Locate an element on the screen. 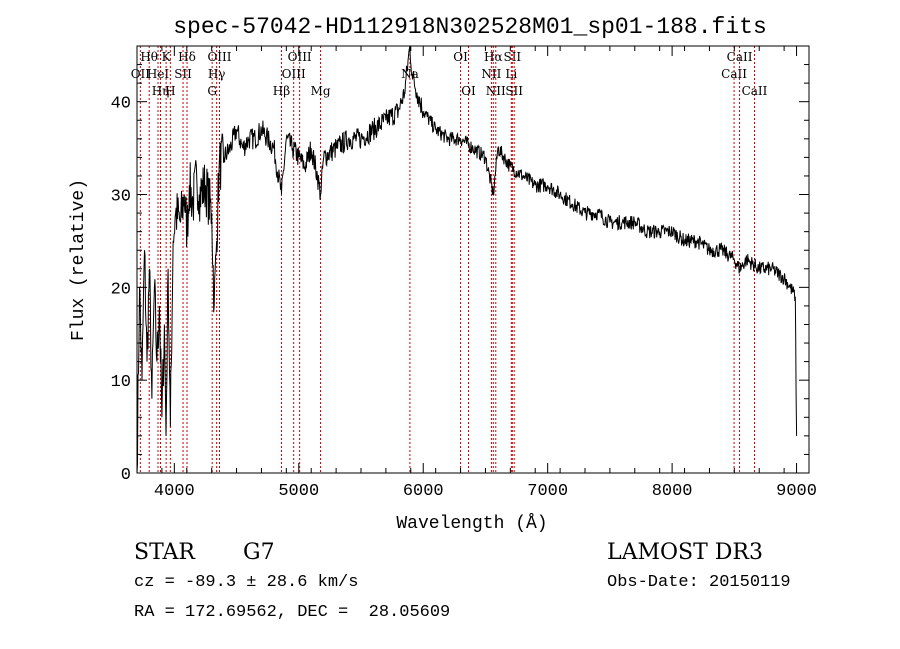 This screenshot has width=900, height=649. marker-label: Hγ is located at coordinates (217, 74).